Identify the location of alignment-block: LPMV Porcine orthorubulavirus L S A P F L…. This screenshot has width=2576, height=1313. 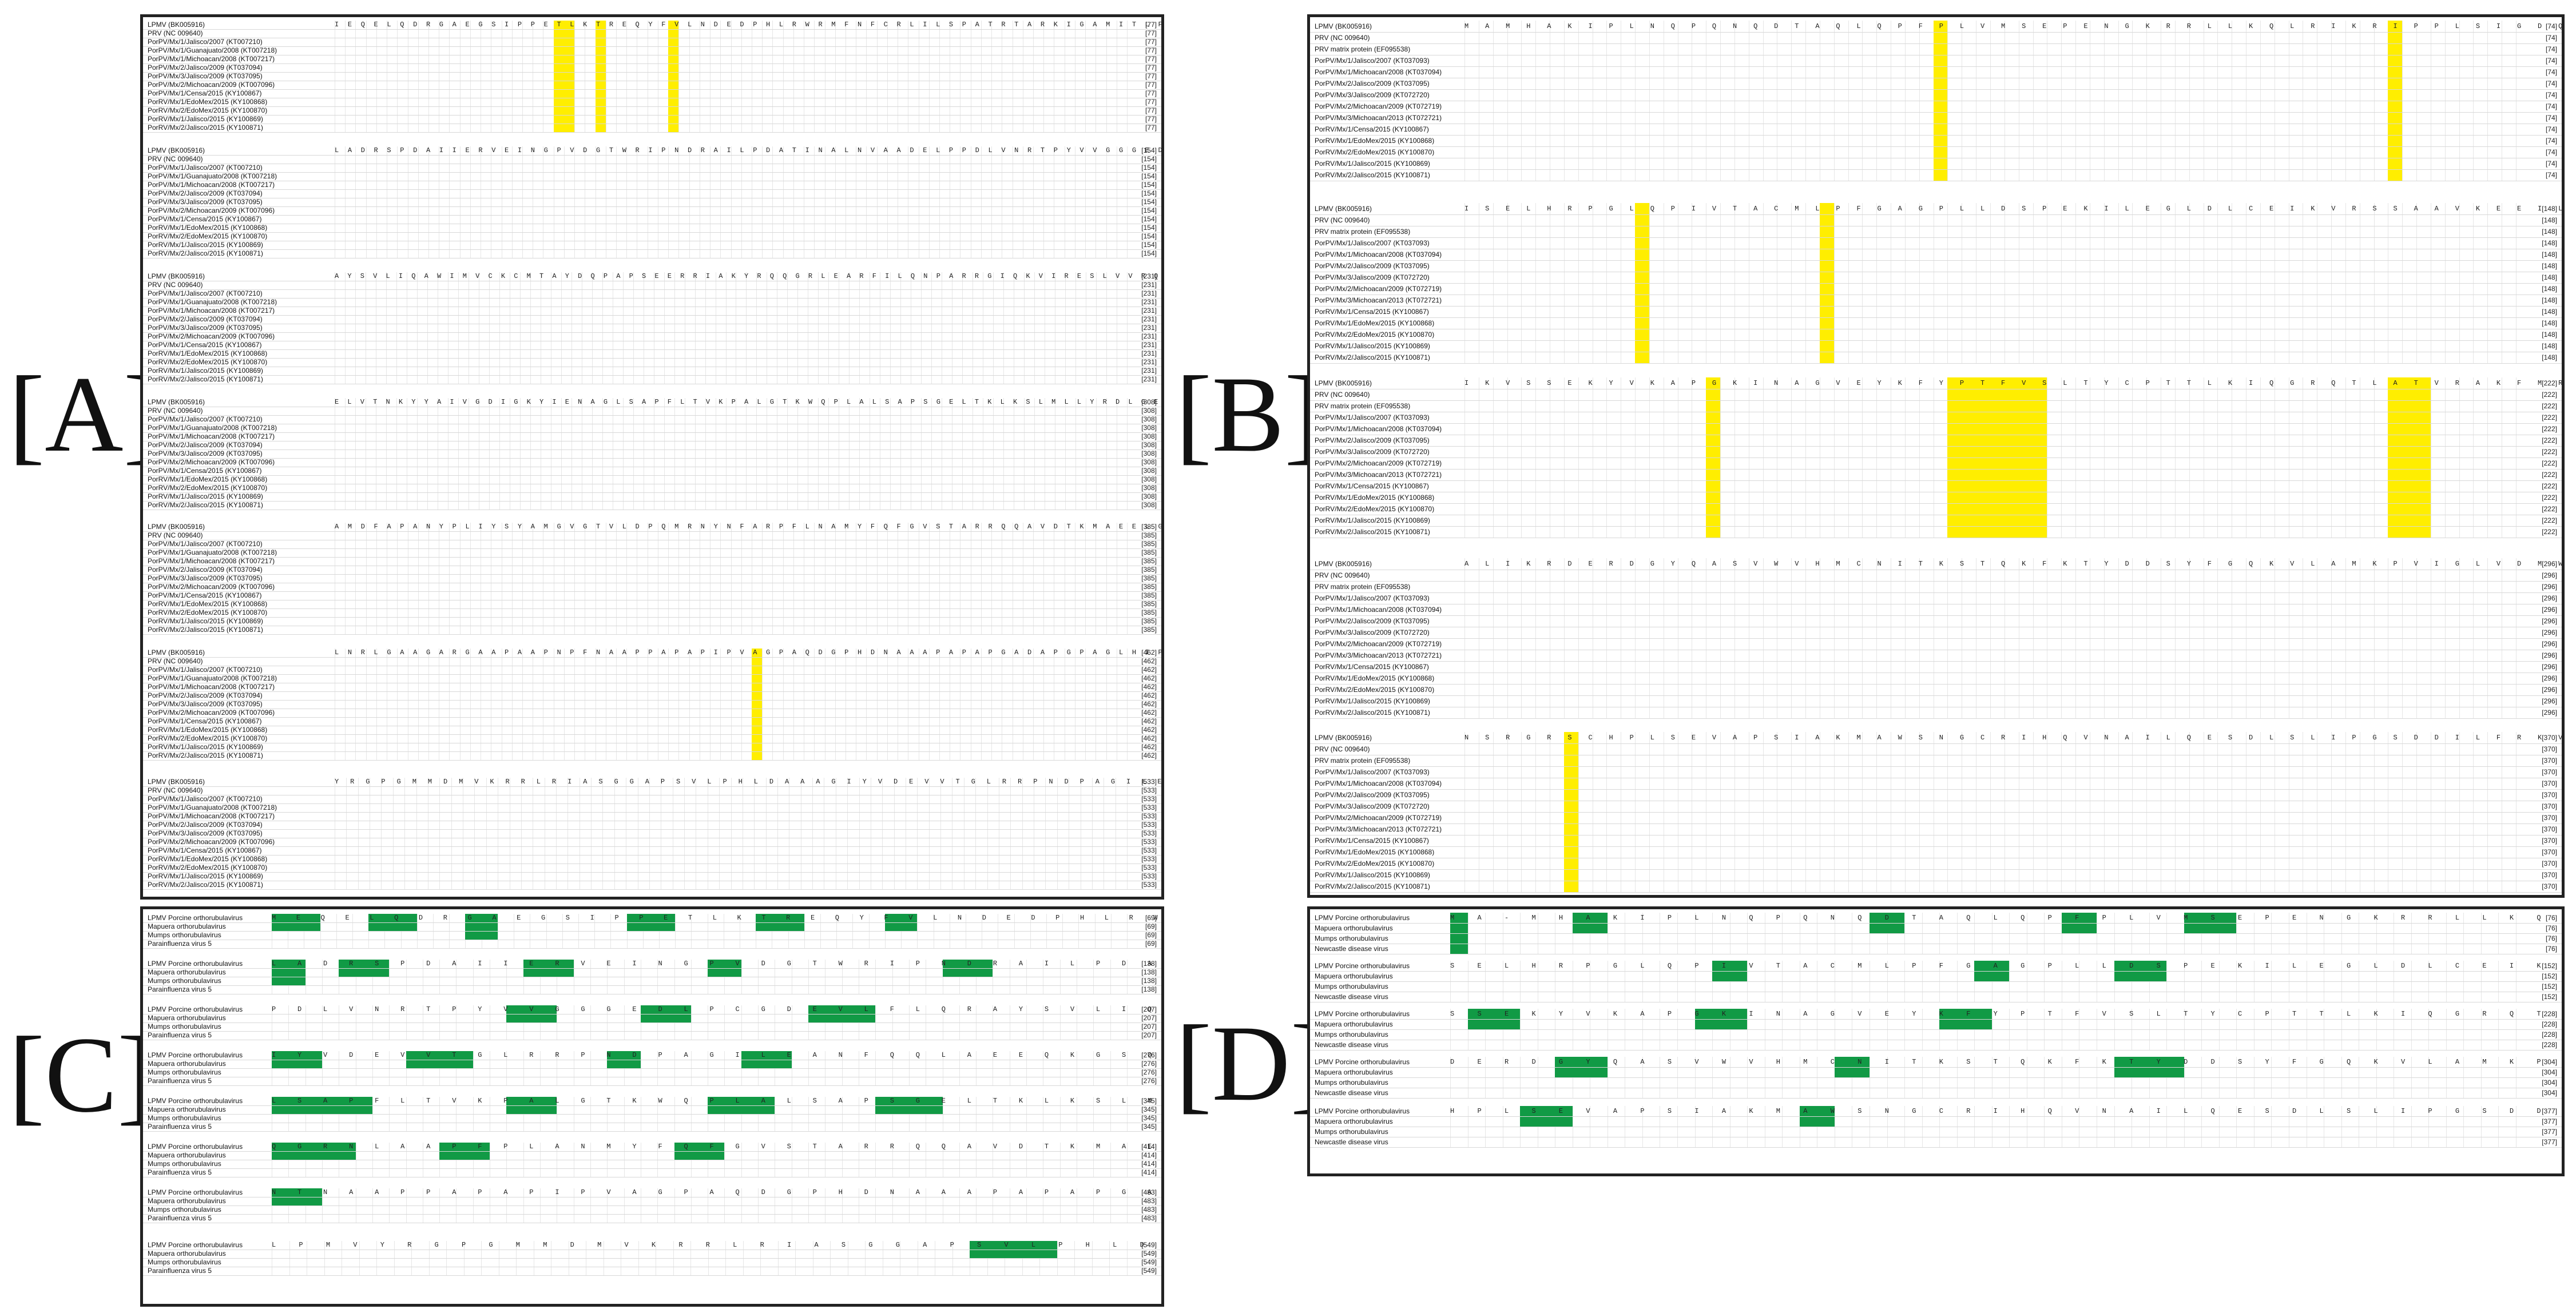
(652, 1114).